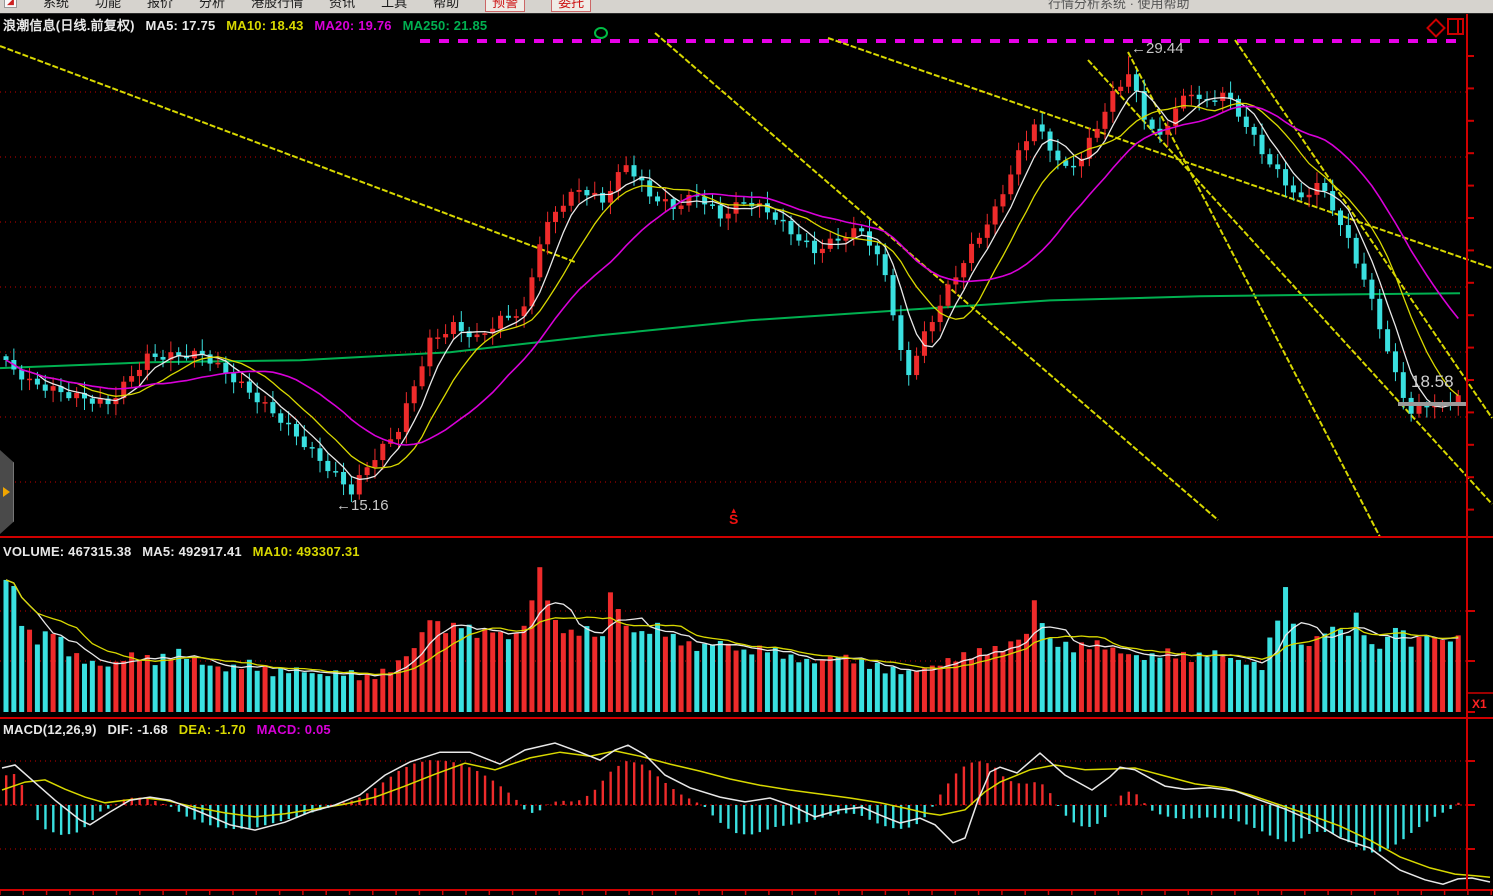  What do you see at coordinates (137, 729) in the screenshot?
I see `dif-value: DIF: -1.68` at bounding box center [137, 729].